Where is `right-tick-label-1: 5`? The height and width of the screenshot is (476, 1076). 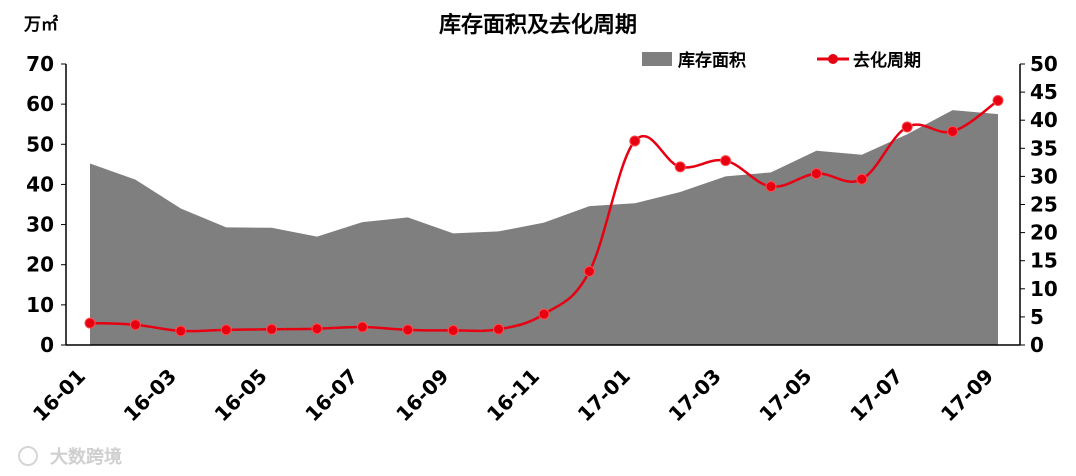 right-tick-label-1: 5 is located at coordinates (1037, 317).